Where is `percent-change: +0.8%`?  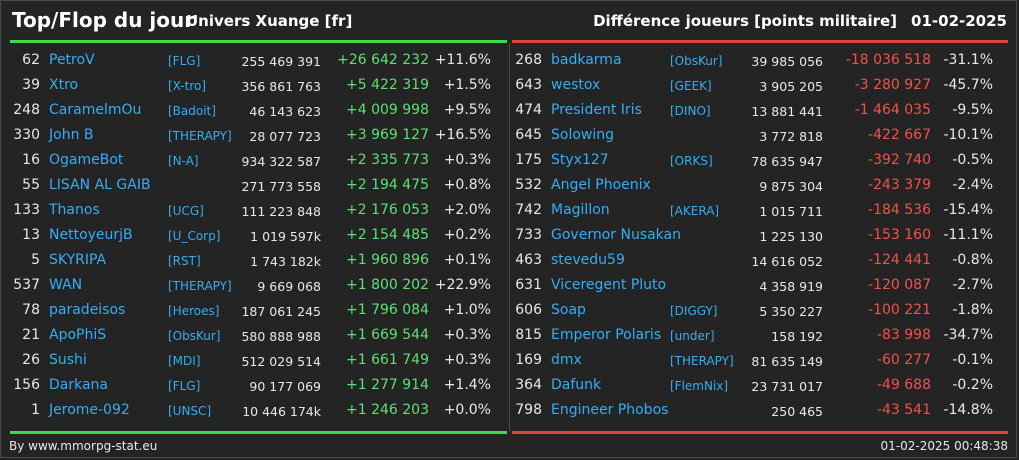 percent-change: +0.8% is located at coordinates (467, 185).